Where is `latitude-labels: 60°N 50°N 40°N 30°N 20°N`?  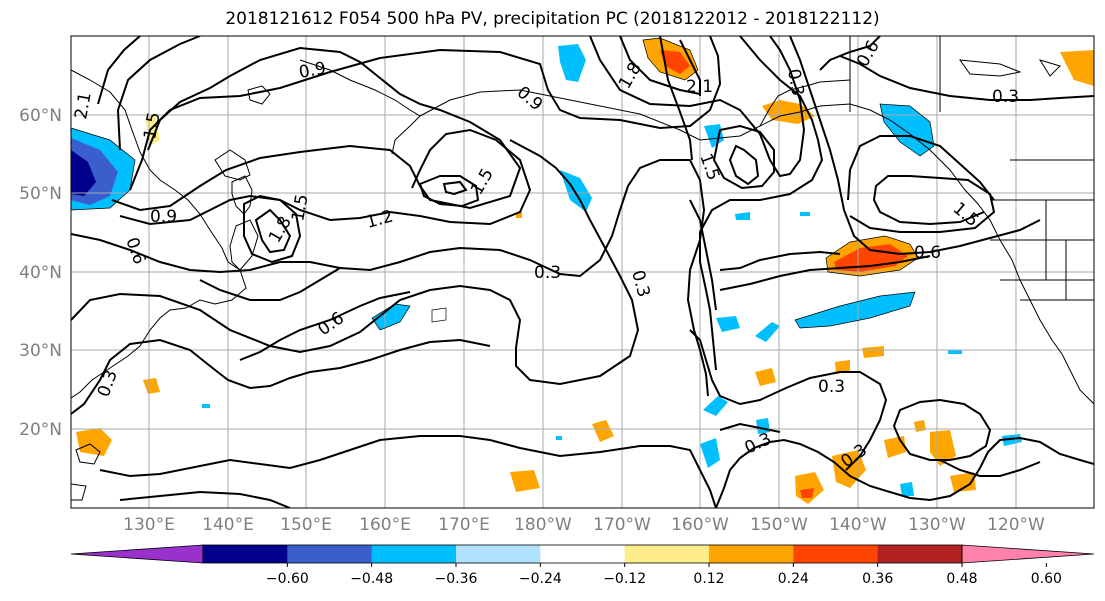
latitude-labels: 60°N 50°N 40°N 30°N 20°N is located at coordinates (40, 273).